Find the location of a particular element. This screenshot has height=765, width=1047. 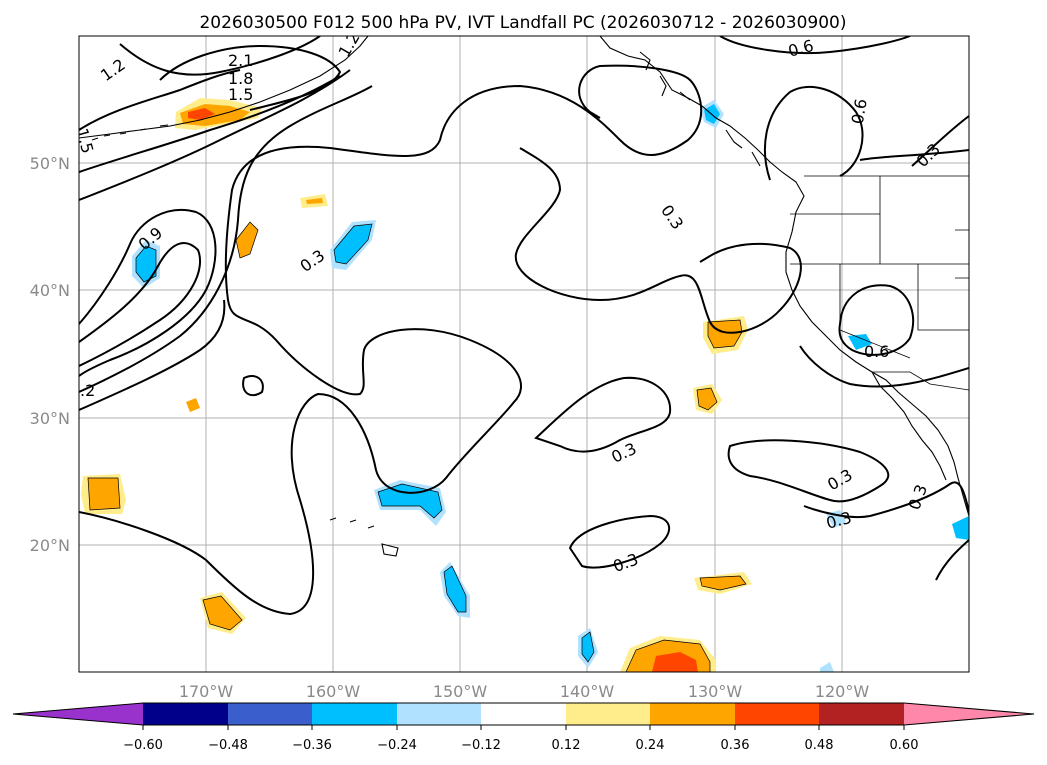

aleutians is located at coordinates (130, 132).